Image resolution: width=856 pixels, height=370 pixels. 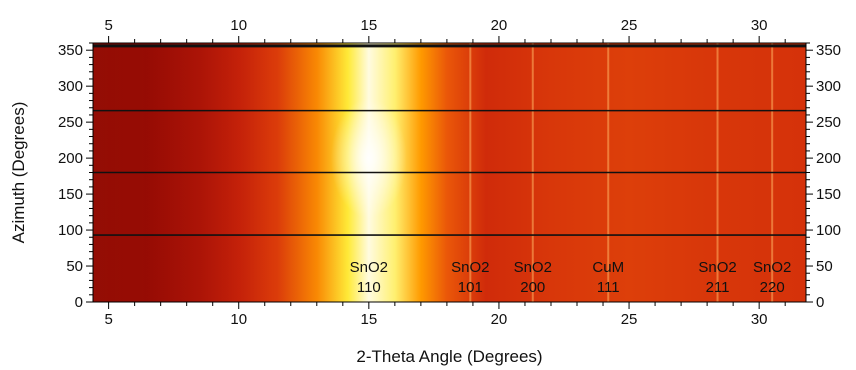 I want to click on y-tick-label-left: 0, so click(x=79, y=302).